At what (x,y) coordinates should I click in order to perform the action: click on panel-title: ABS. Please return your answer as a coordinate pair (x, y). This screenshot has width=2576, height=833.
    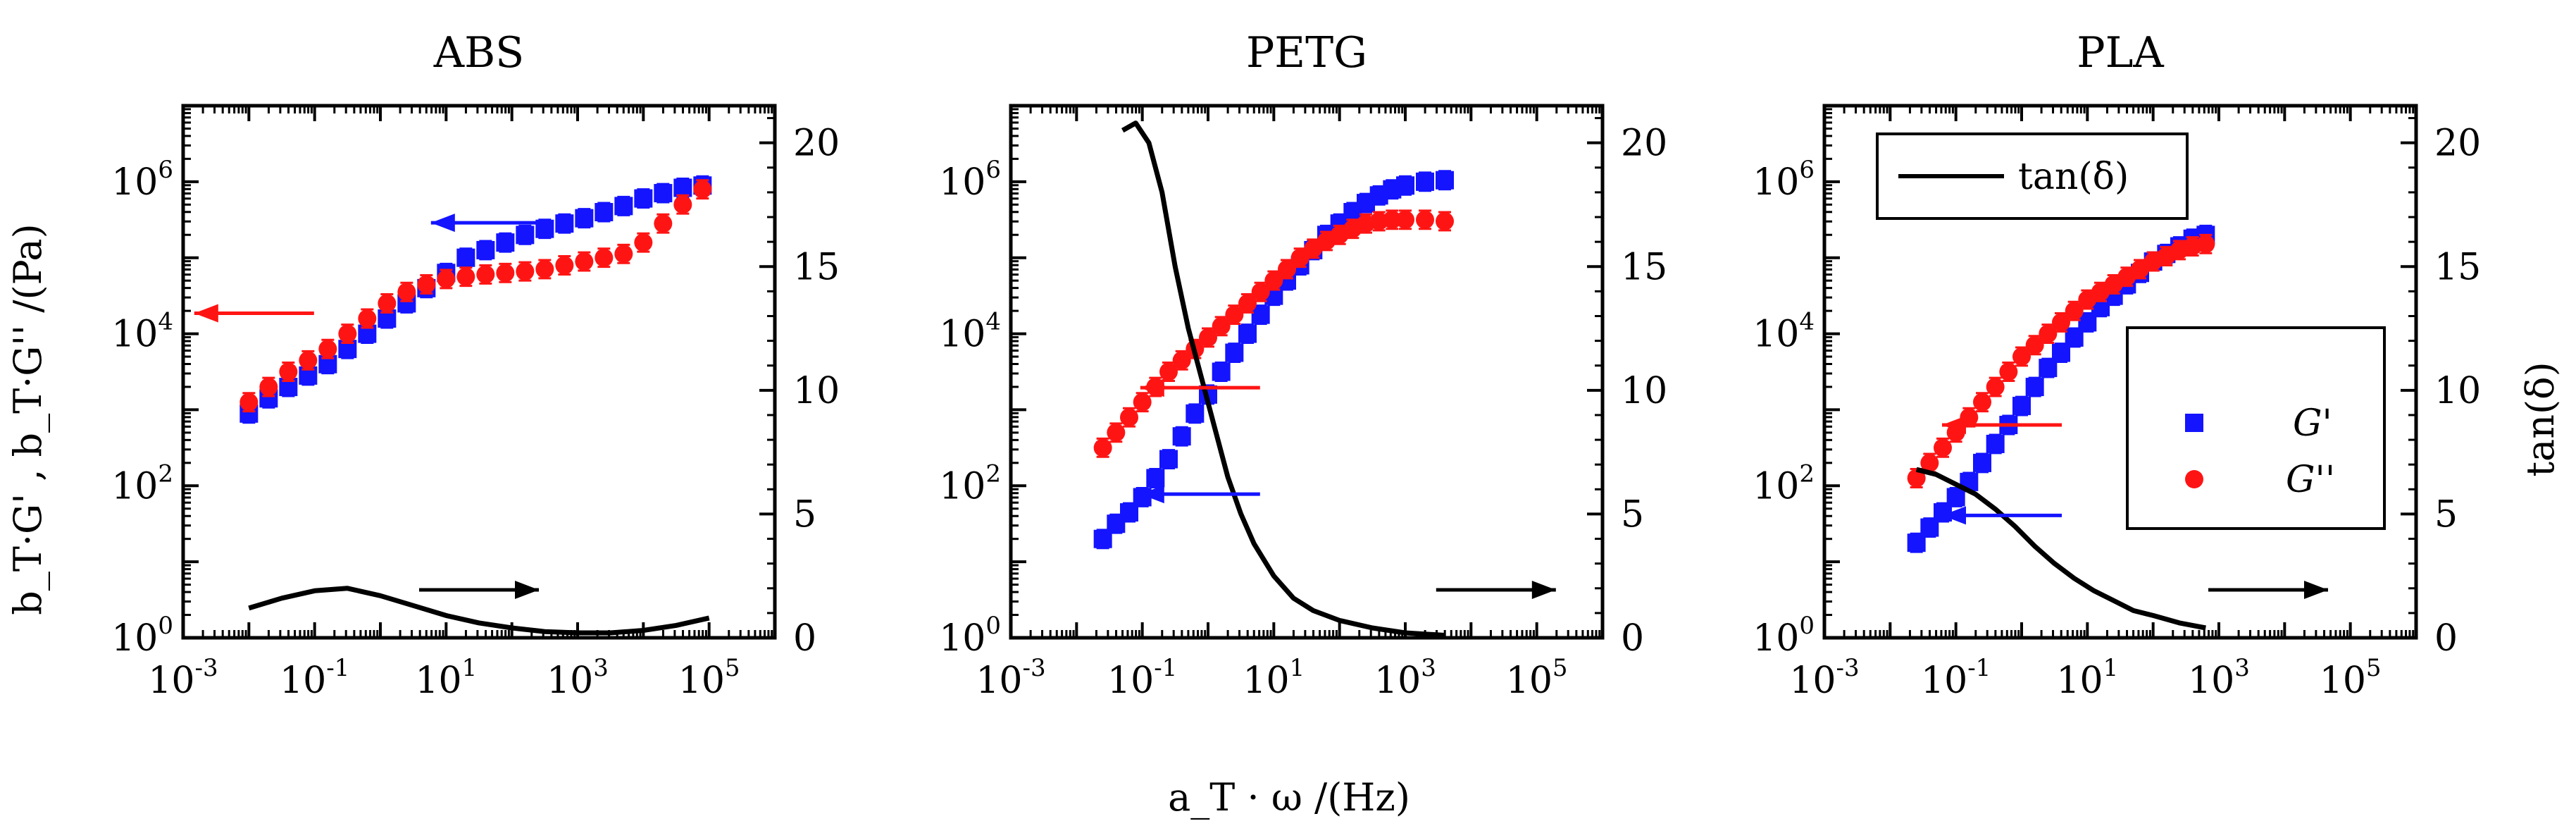
    Looking at the image, I should click on (479, 53).